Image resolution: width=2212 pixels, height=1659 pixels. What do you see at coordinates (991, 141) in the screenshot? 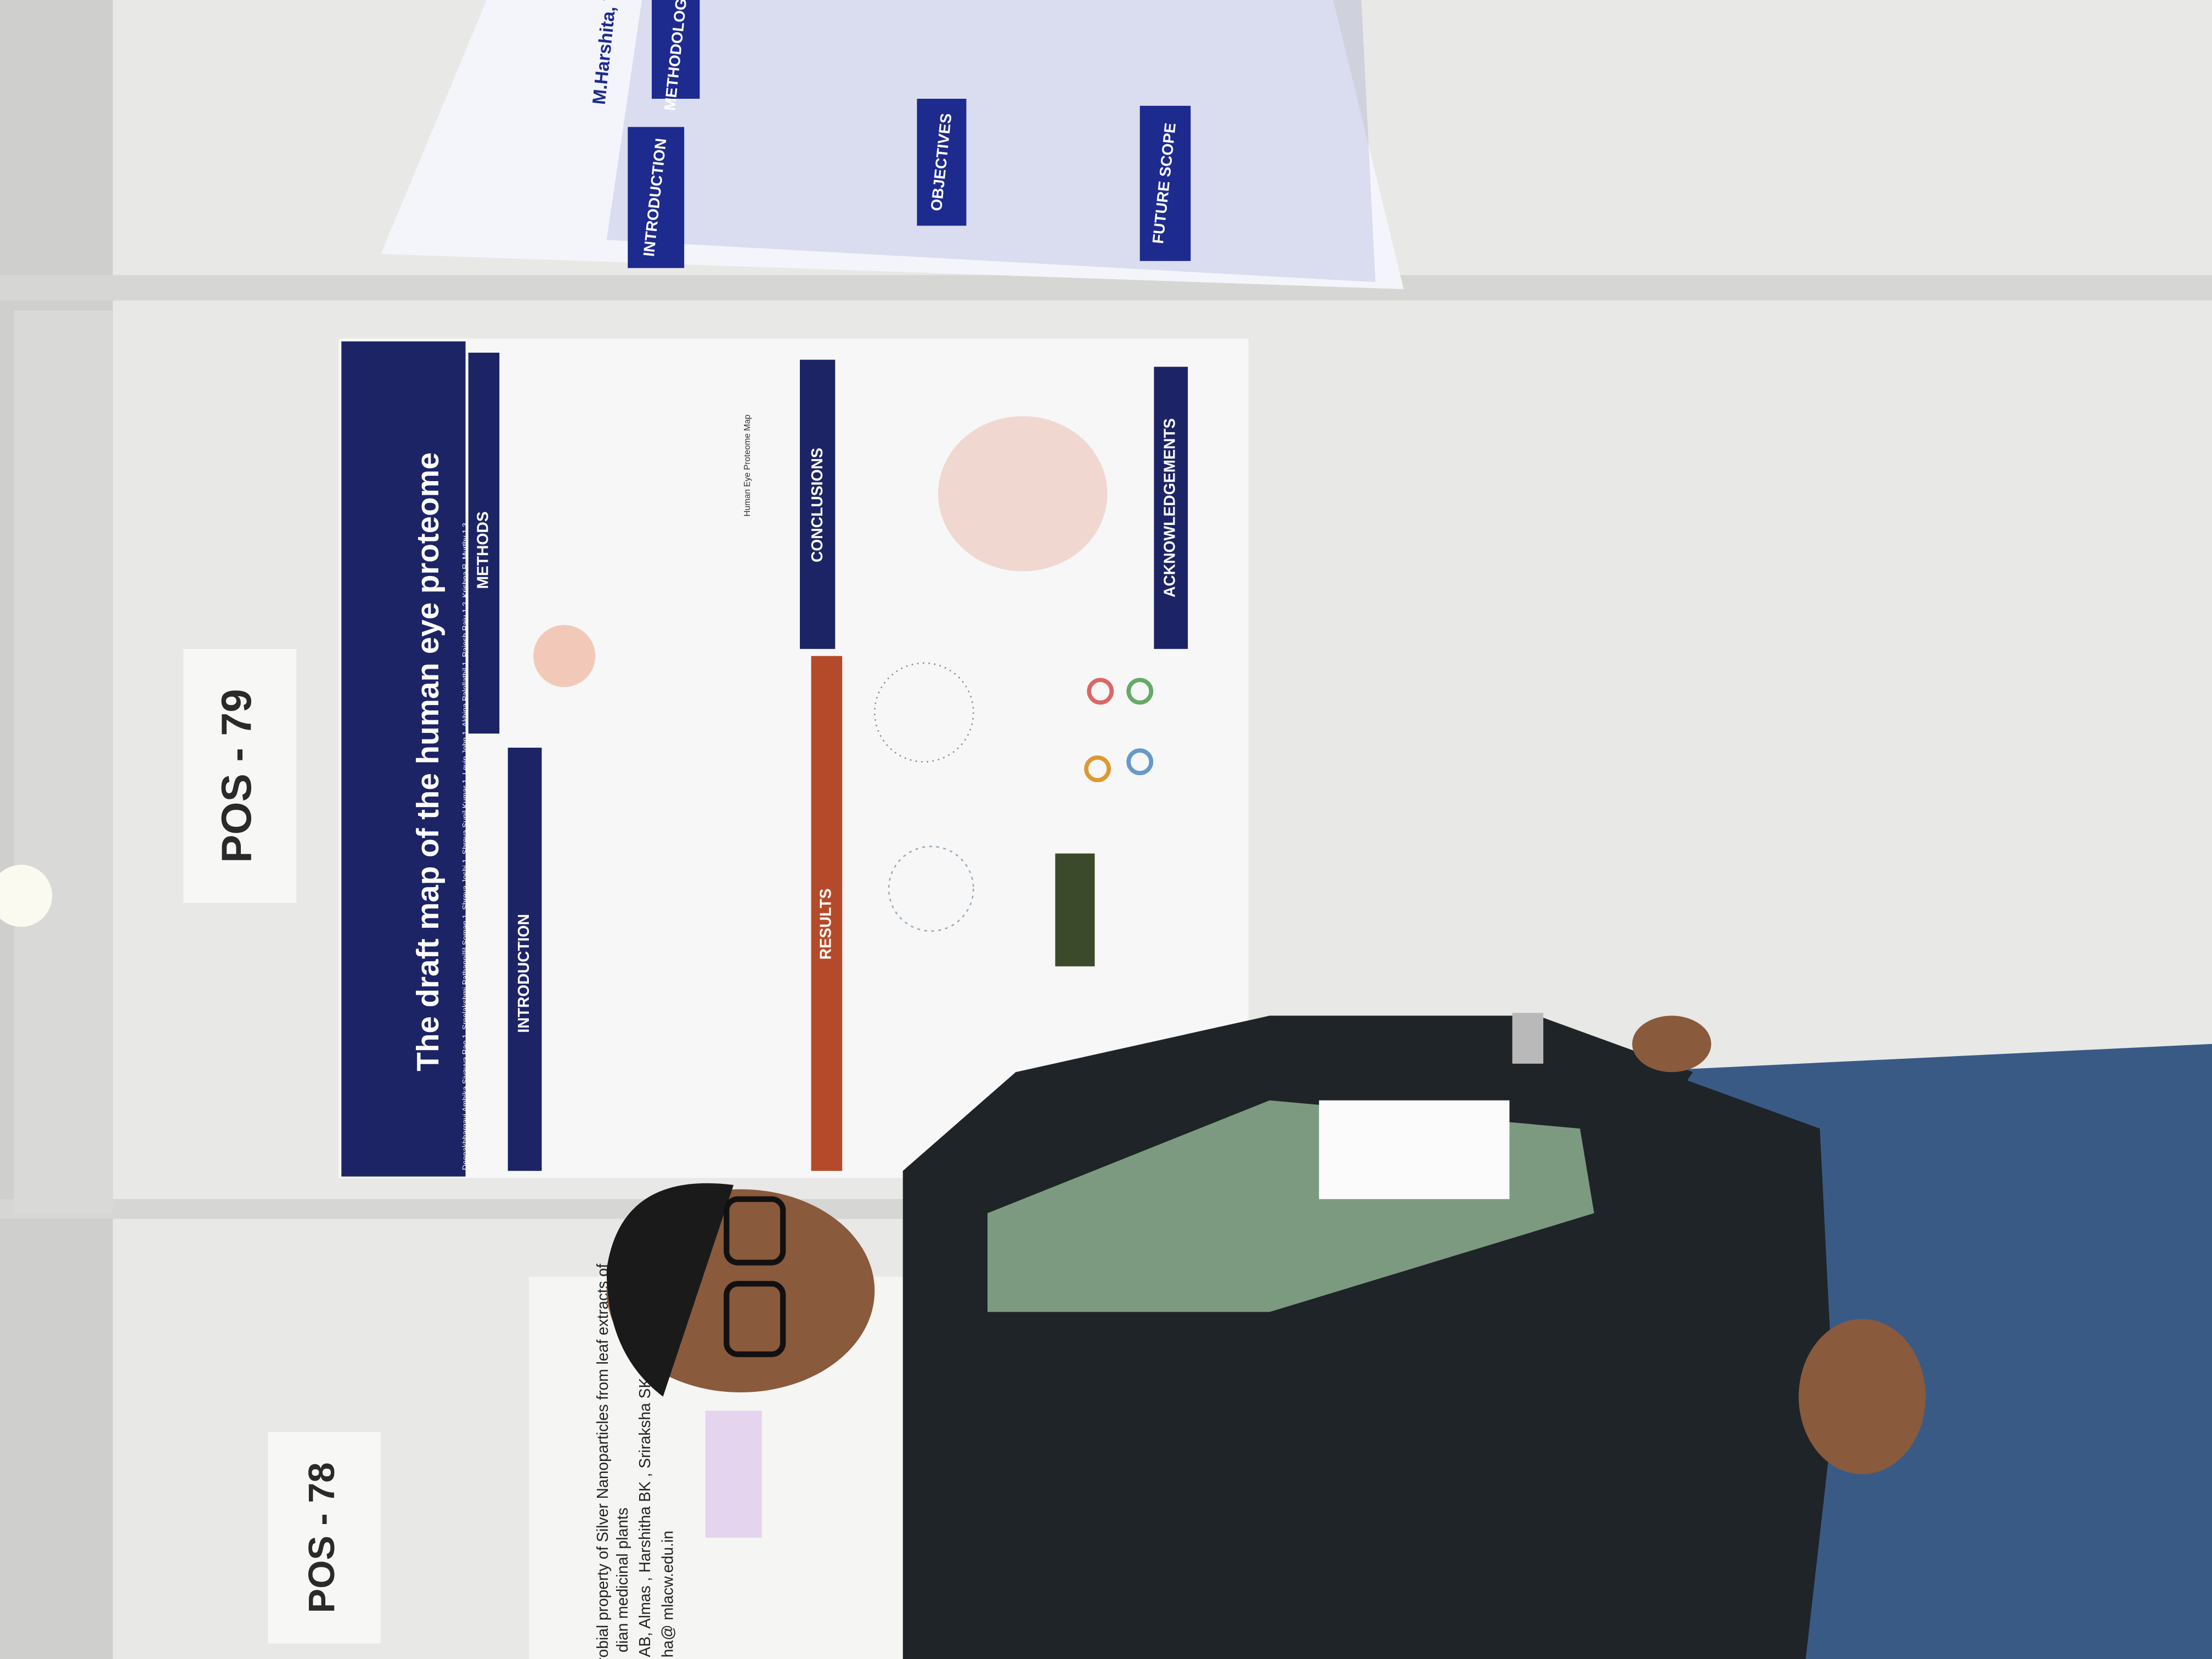
I see `top-poster-band` at bounding box center [991, 141].